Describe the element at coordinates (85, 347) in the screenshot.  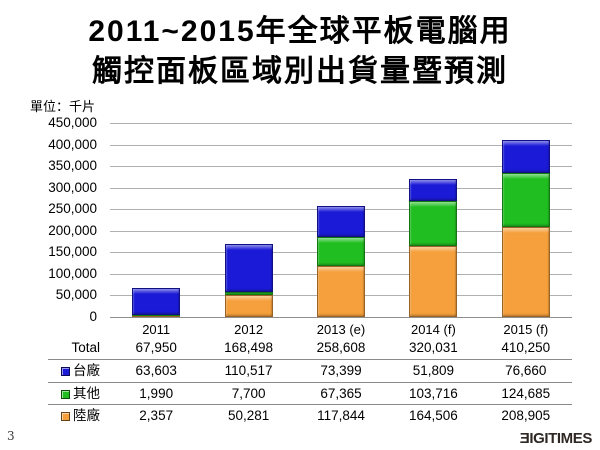
I see `table-row-label-text: Total` at that location.